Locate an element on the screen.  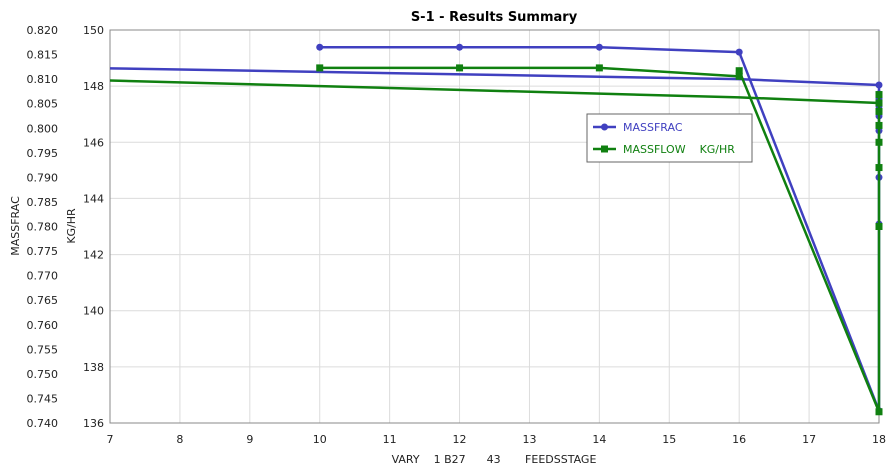
x-tick-label: 15 is located at coordinates (669, 439).